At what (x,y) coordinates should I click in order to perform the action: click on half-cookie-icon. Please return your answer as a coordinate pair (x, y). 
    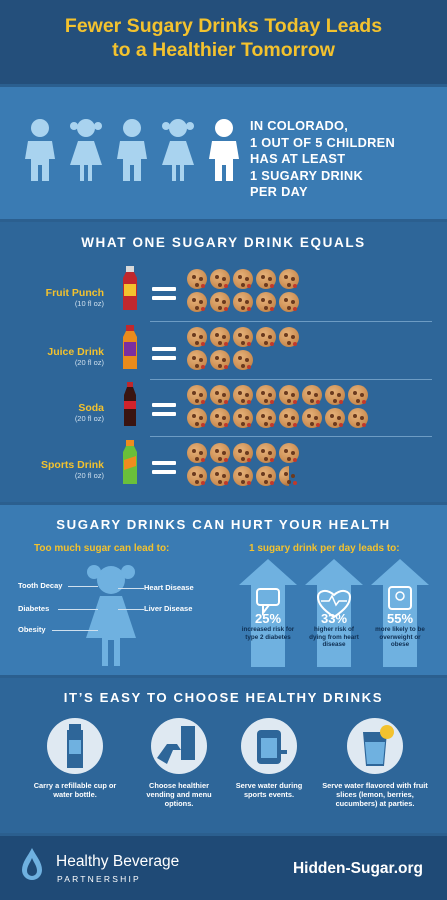
    Looking at the image, I should click on (284, 476).